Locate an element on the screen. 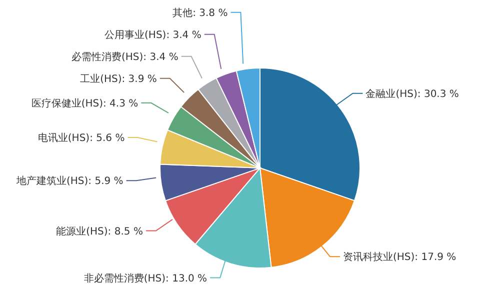 Image resolution: width=482 pixels, height=305 pixels. slice-label: 电讯业(HS): 5.6 % is located at coordinates (81, 138).